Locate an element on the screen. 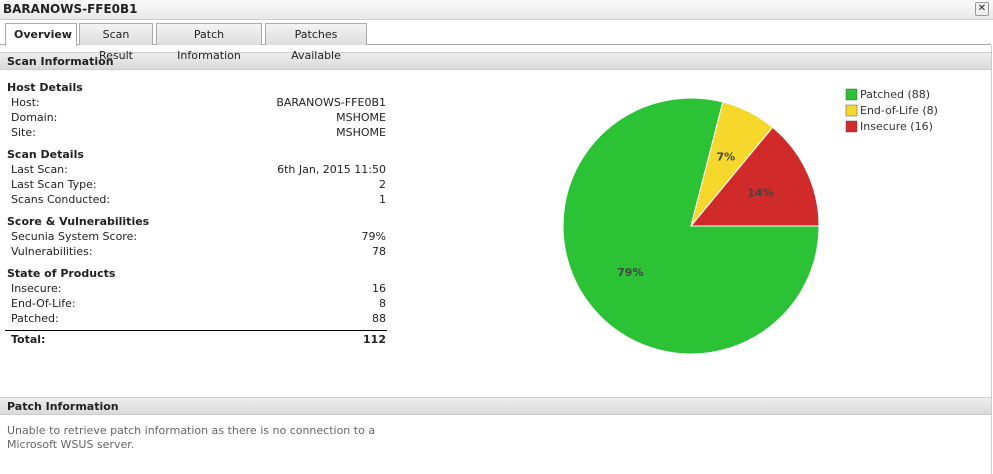  group-heading: Host Details is located at coordinates (45, 87).